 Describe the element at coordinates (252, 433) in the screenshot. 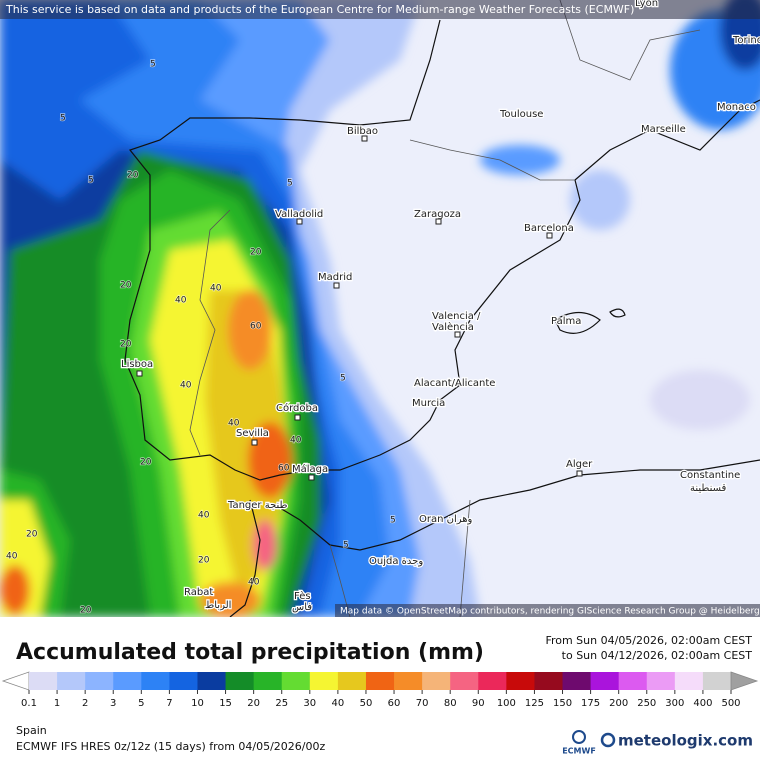

I see `city-label: Sevilla` at that location.